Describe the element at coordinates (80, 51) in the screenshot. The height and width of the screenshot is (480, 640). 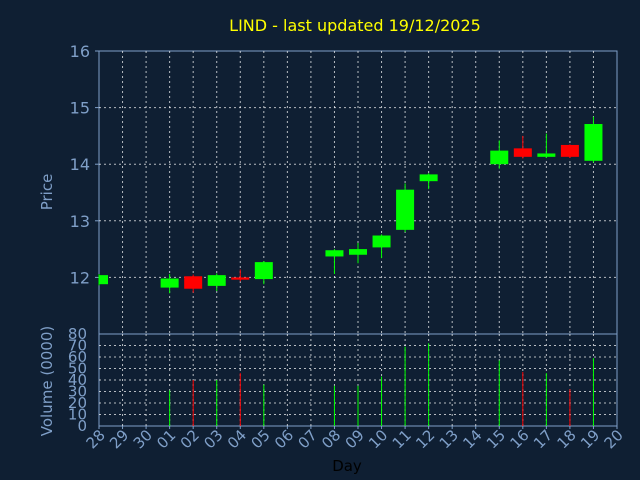
I see `price-tick-label: 16` at that location.